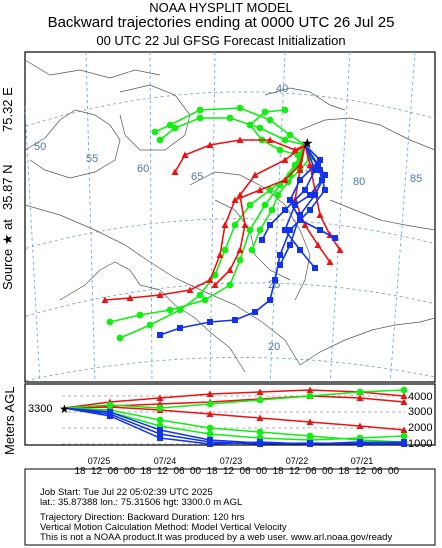 The height and width of the screenshot is (548, 442). What do you see at coordinates (416, 179) in the screenshot?
I see `lon-label-85: 85` at bounding box center [416, 179].